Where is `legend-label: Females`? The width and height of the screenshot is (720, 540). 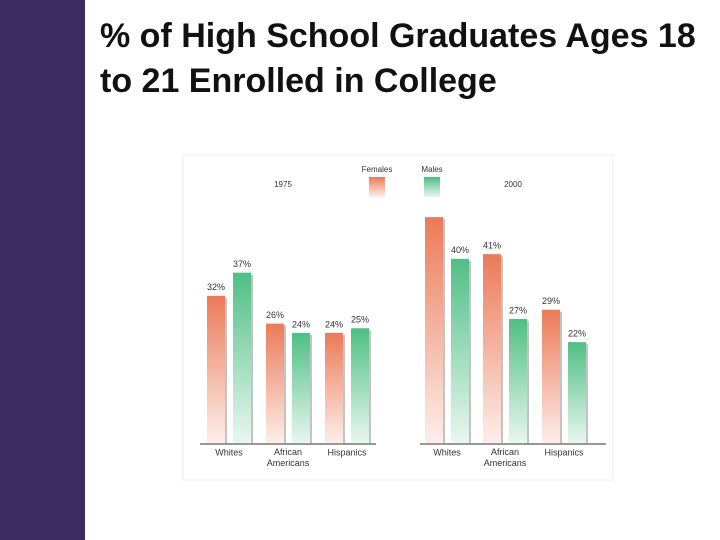
legend-label: Females is located at coordinates (377, 169).